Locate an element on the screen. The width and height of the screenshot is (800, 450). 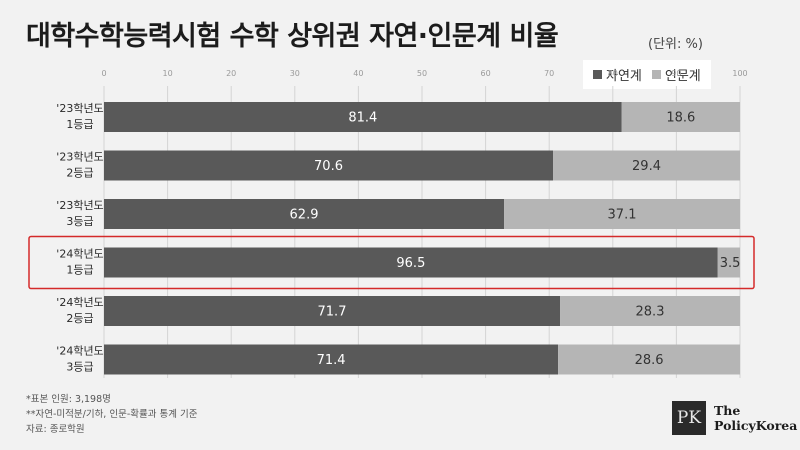
highlight-box is located at coordinates (391, 262).